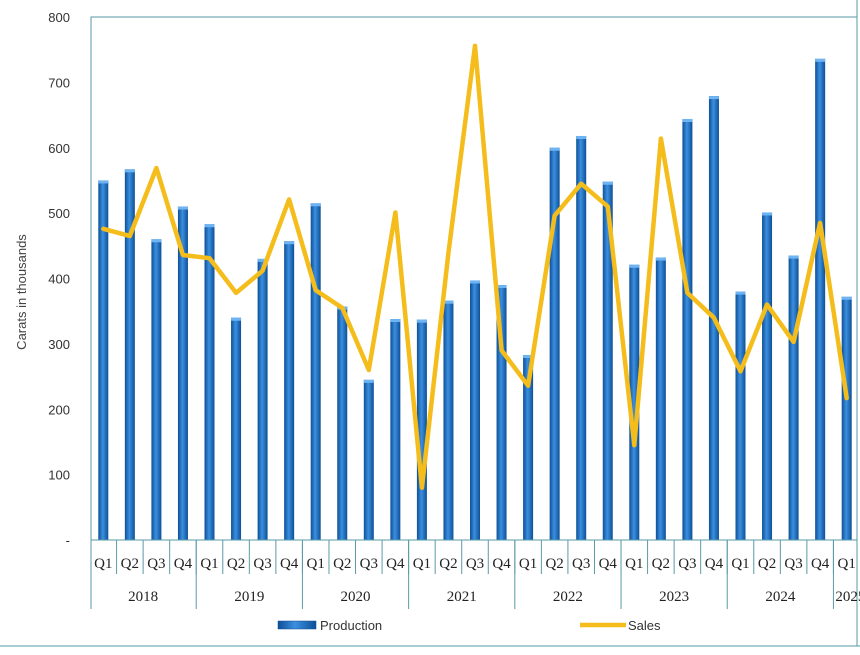 Image resolution: width=860 pixels, height=655 pixels. What do you see at coordinates (68, 540) in the screenshot?
I see `y-tick-label: -` at bounding box center [68, 540].